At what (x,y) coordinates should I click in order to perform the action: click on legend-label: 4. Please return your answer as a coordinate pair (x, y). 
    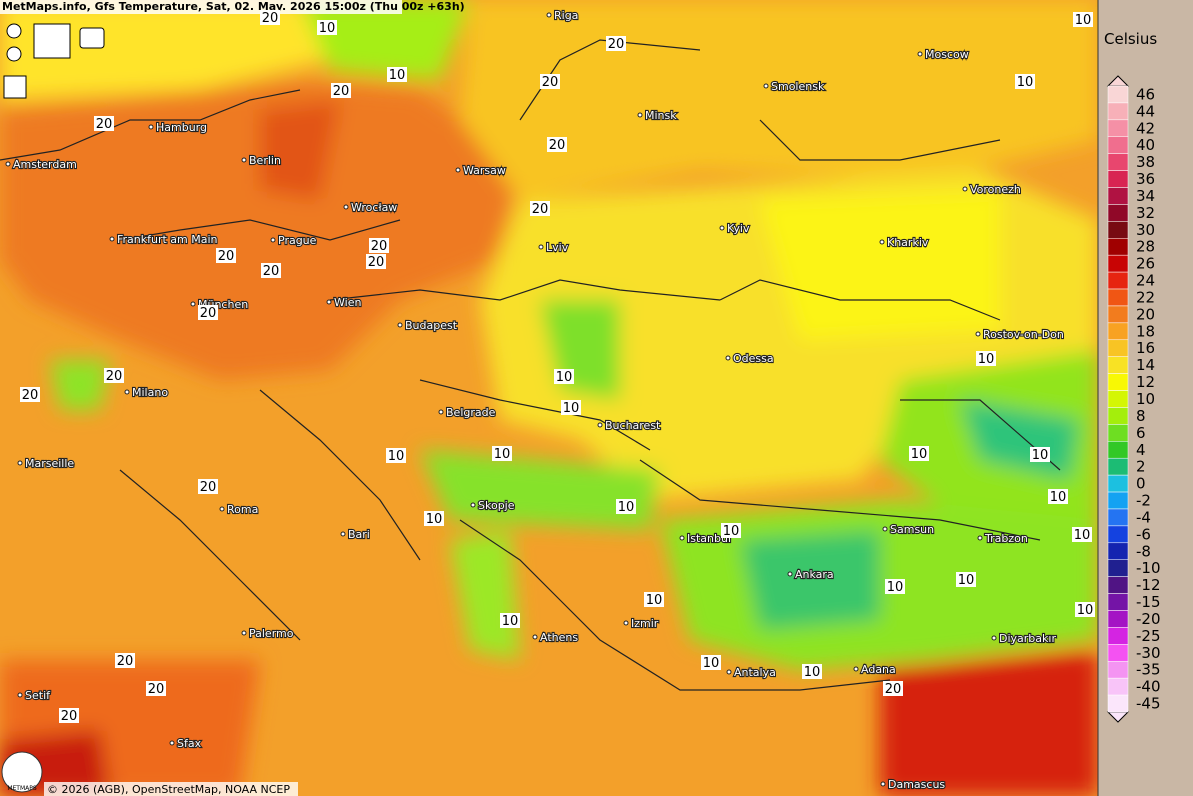
    Looking at the image, I should click on (1141, 450).